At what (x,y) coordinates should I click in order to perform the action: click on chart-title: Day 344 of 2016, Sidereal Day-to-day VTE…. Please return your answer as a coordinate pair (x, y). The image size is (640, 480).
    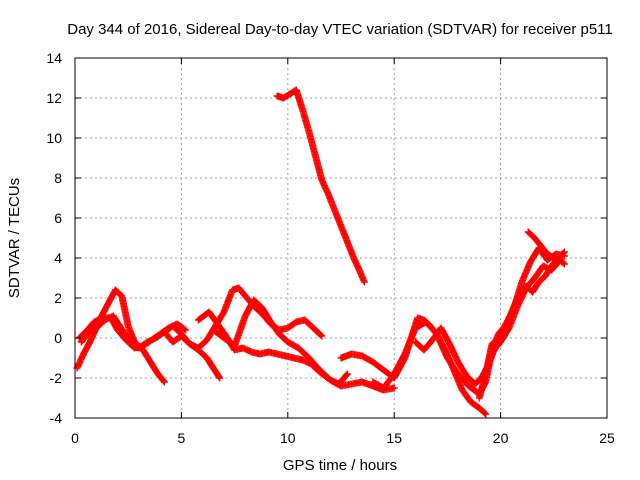
    Looking at the image, I should click on (340, 29).